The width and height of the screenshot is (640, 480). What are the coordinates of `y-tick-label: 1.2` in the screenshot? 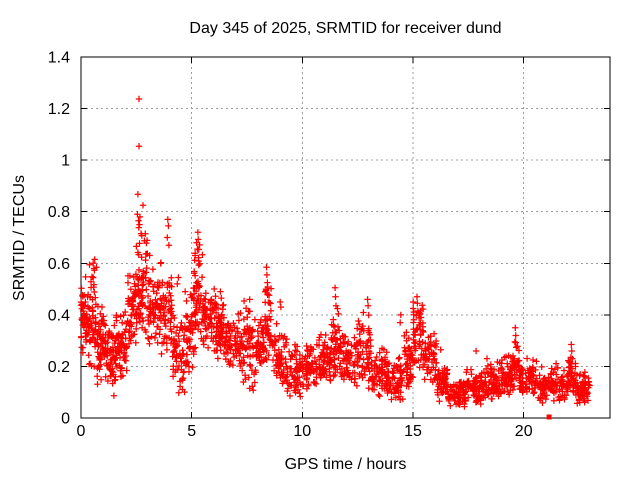 It's located at (59, 109).